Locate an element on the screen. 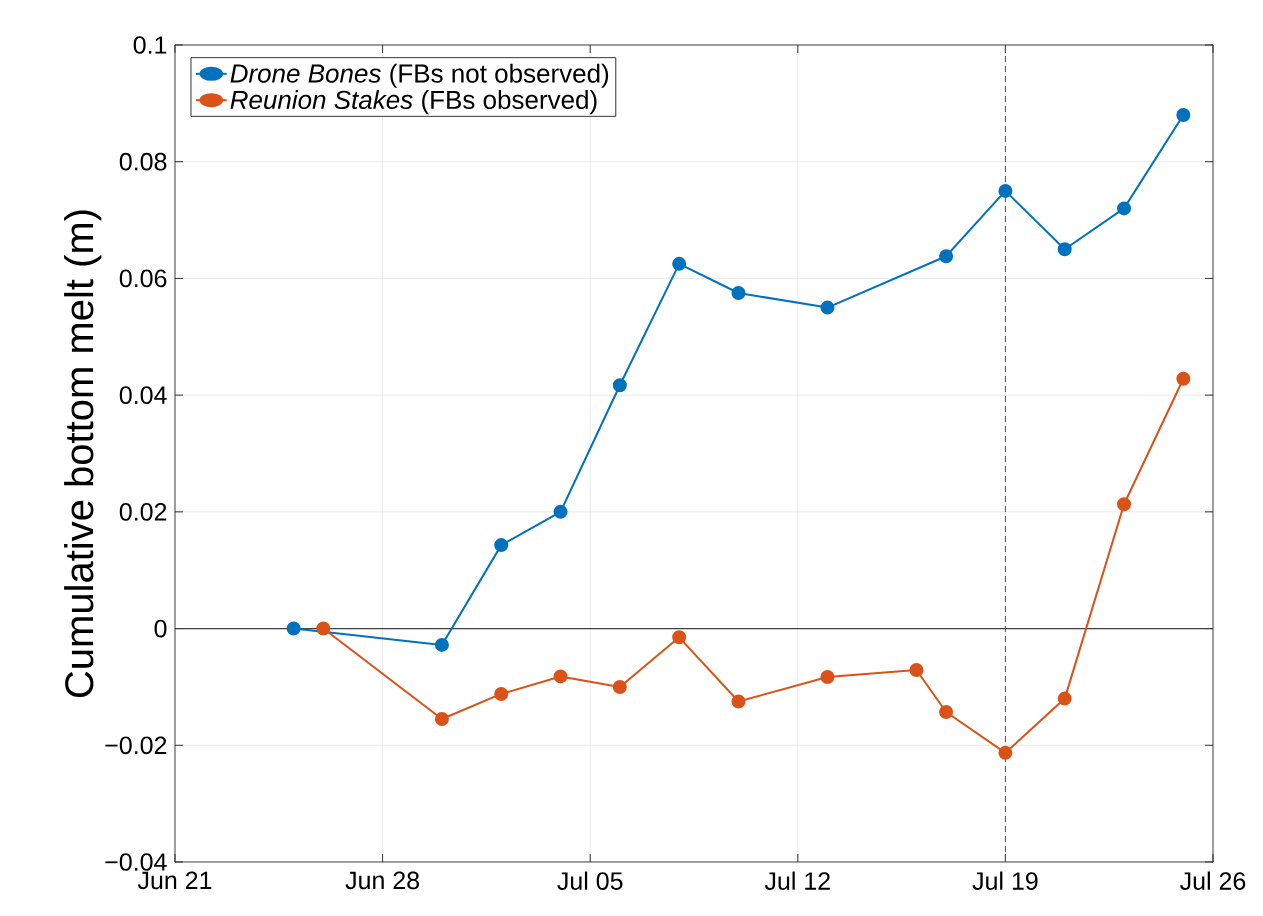 The height and width of the screenshot is (916, 1263). x-tick-label: Jul 05 is located at coordinates (590, 880).